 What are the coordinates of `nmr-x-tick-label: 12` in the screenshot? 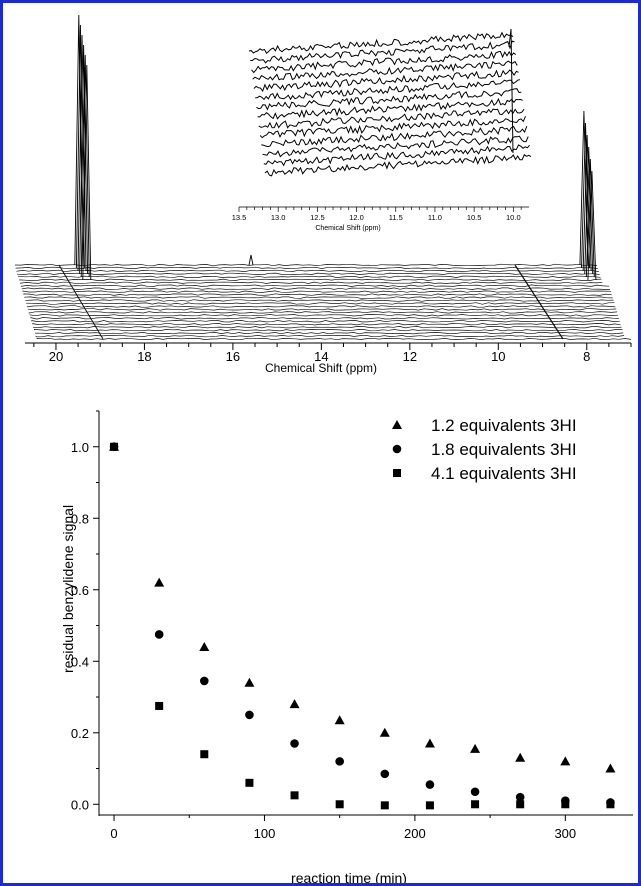 It's located at (410, 356).